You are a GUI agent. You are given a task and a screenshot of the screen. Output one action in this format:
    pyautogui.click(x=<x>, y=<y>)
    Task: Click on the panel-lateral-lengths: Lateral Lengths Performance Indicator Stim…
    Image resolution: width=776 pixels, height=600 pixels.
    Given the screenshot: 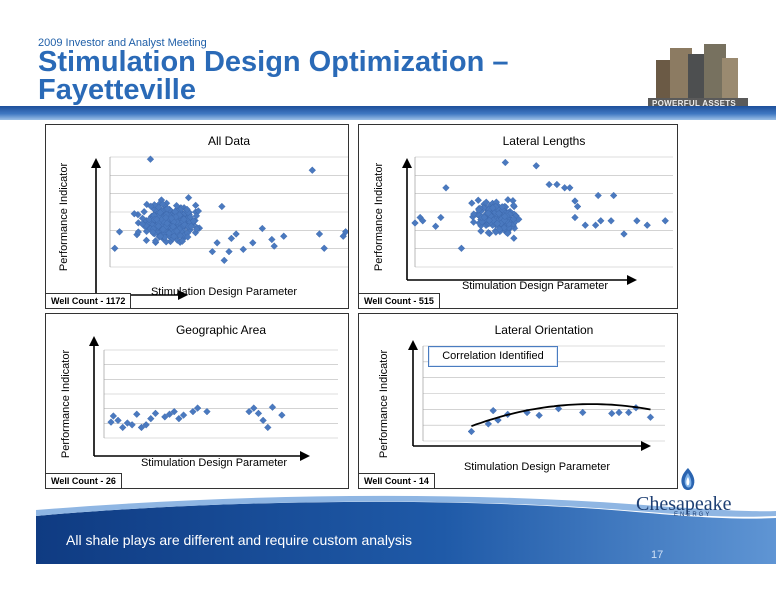 What is the action you would take?
    pyautogui.click(x=518, y=216)
    